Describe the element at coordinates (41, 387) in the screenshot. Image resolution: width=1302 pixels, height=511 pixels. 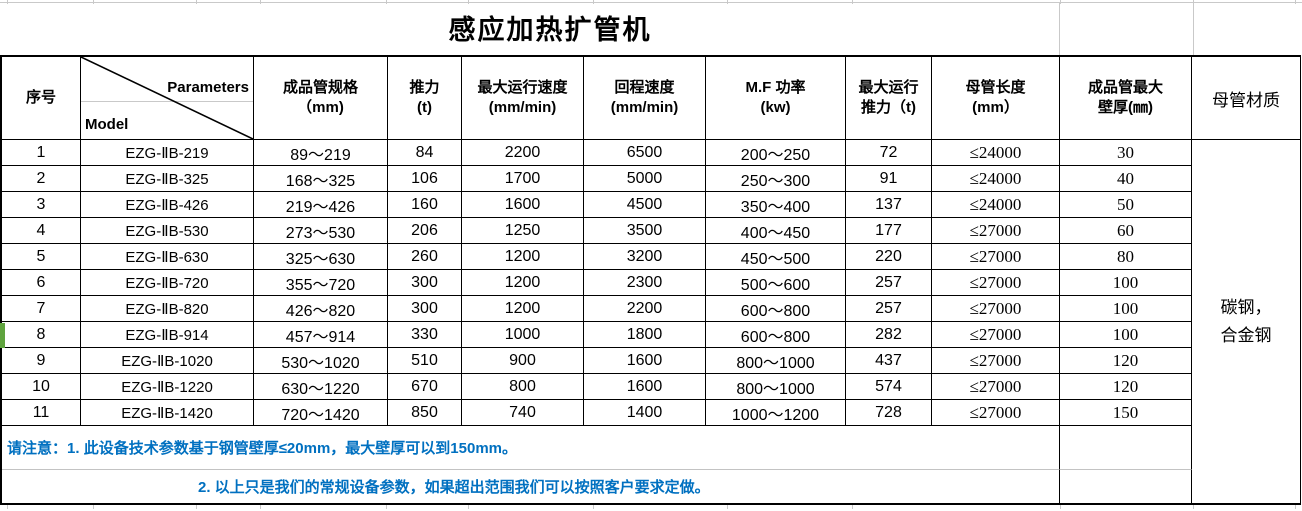
I see `cell-no-row10: 10` at that location.